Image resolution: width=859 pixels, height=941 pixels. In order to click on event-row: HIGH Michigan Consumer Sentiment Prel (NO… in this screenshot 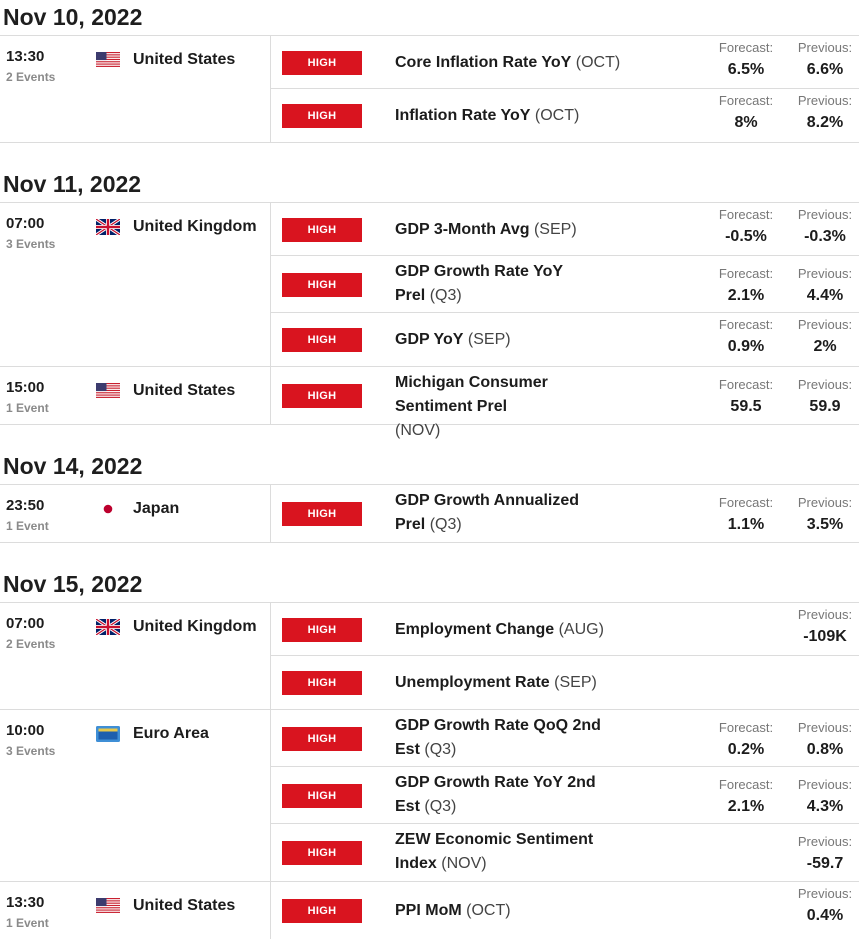, I will do `click(565, 403)`.